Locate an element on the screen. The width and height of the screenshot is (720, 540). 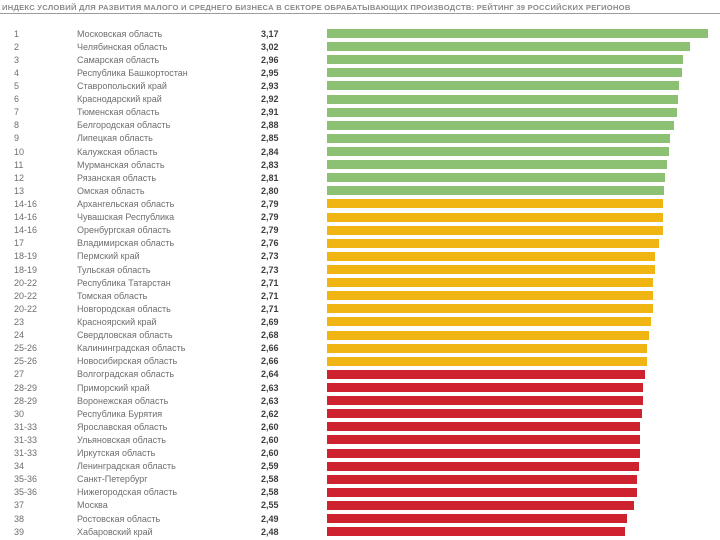
chart-row: 2 Челябинская область 3,02 is located at coordinates (360, 46).